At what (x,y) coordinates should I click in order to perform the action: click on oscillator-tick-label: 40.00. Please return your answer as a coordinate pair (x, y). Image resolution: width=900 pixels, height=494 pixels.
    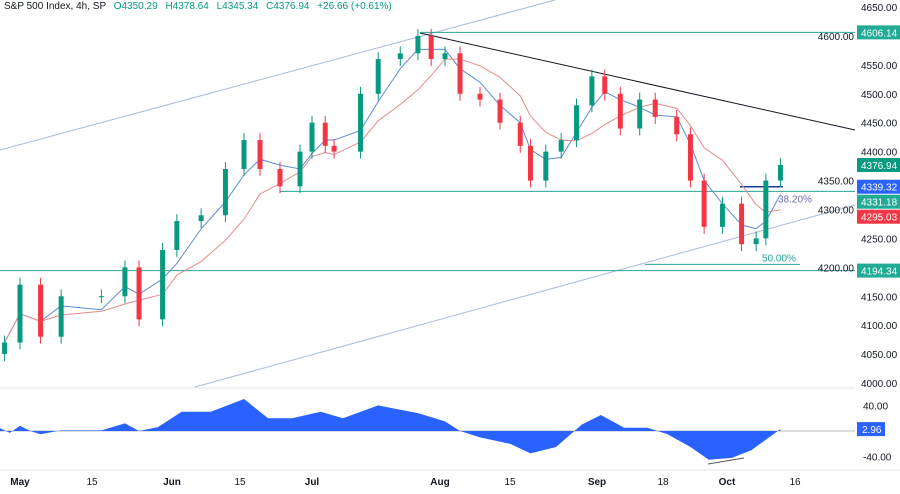
    Looking at the image, I should click on (875, 406).